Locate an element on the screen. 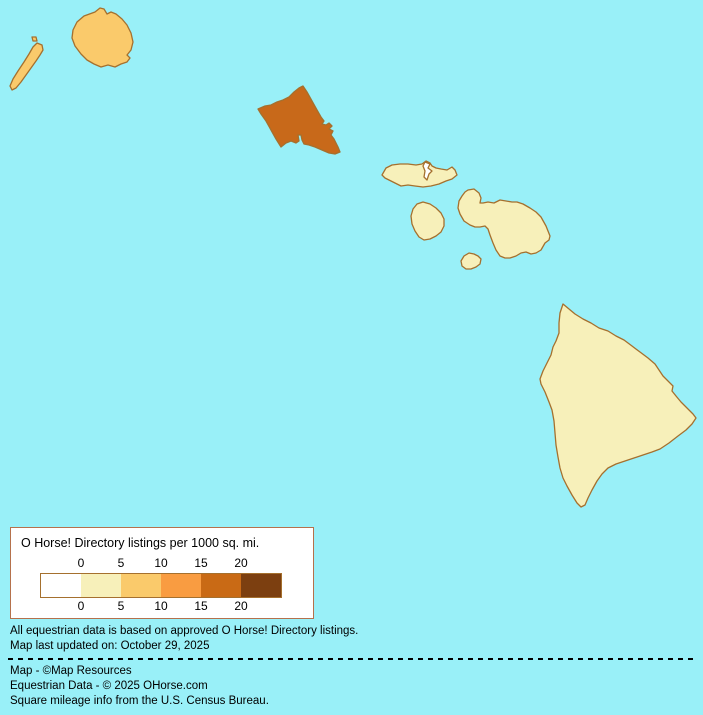  map-credit-text: Map - ©Map Resources is located at coordinates (71, 671).